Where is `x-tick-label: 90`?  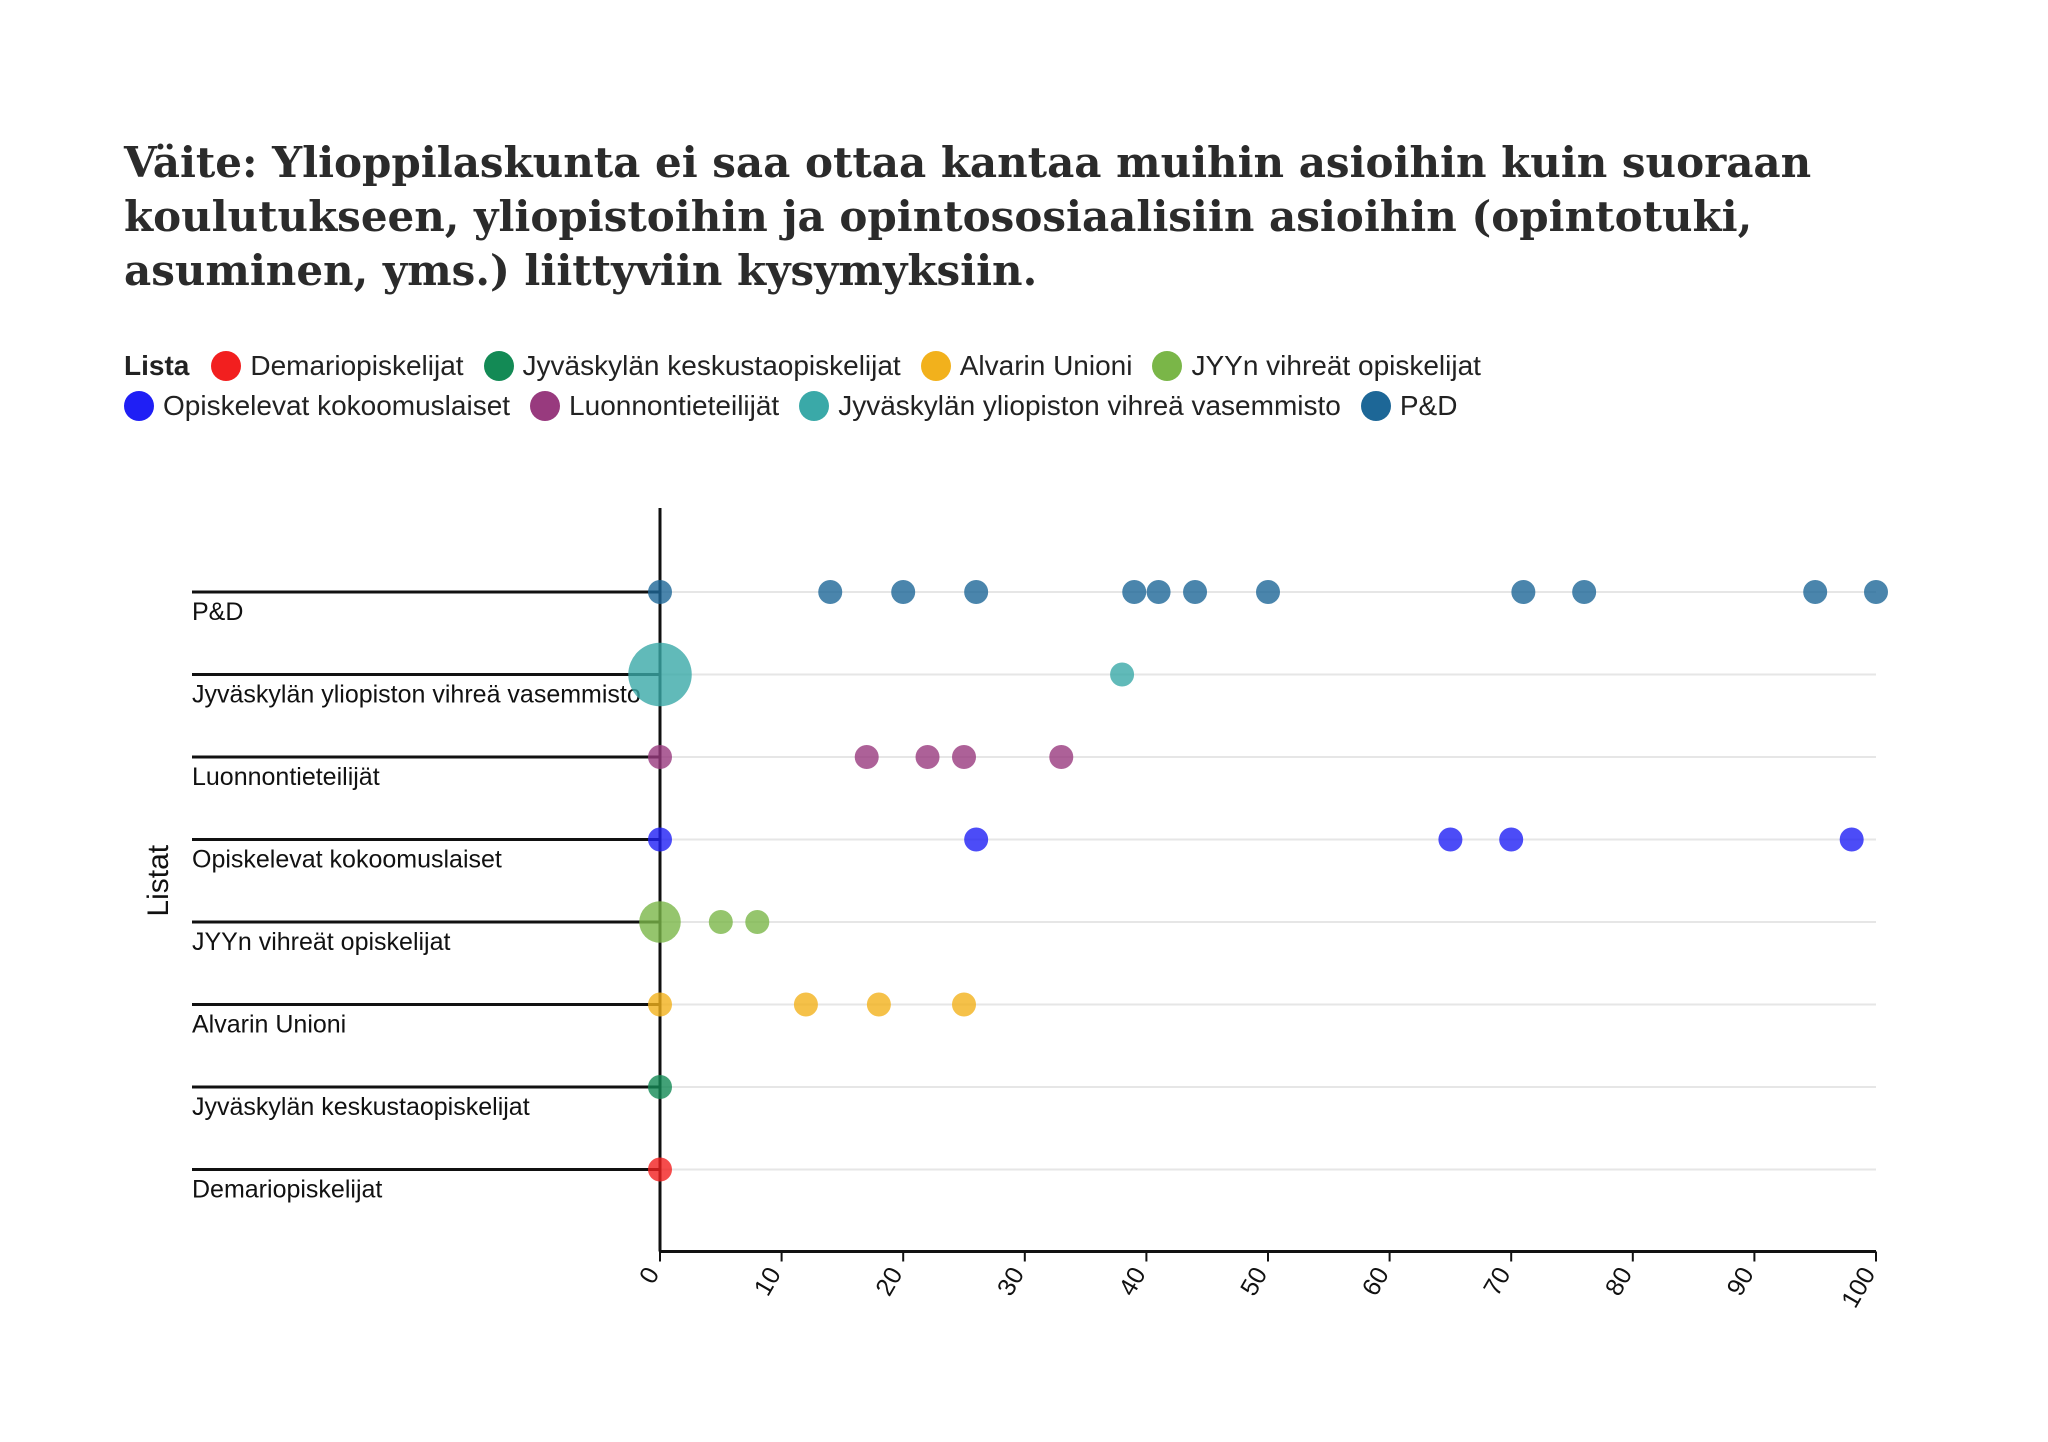 x-tick-label: 90 is located at coordinates (1740, 1282).